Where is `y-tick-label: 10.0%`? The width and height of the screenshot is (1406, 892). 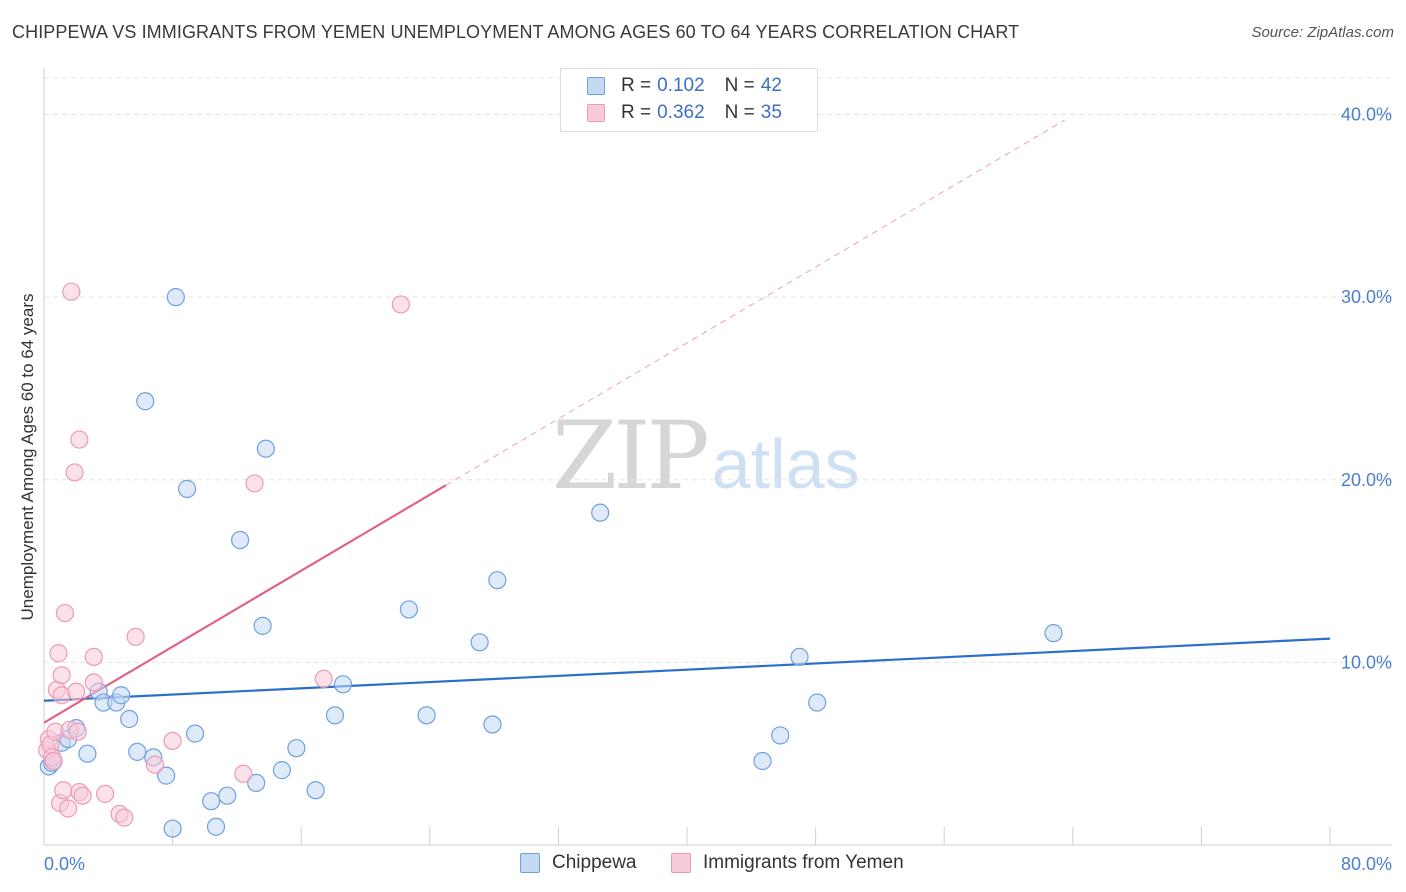
y-tick-label: 10.0% is located at coordinates (1366, 662).